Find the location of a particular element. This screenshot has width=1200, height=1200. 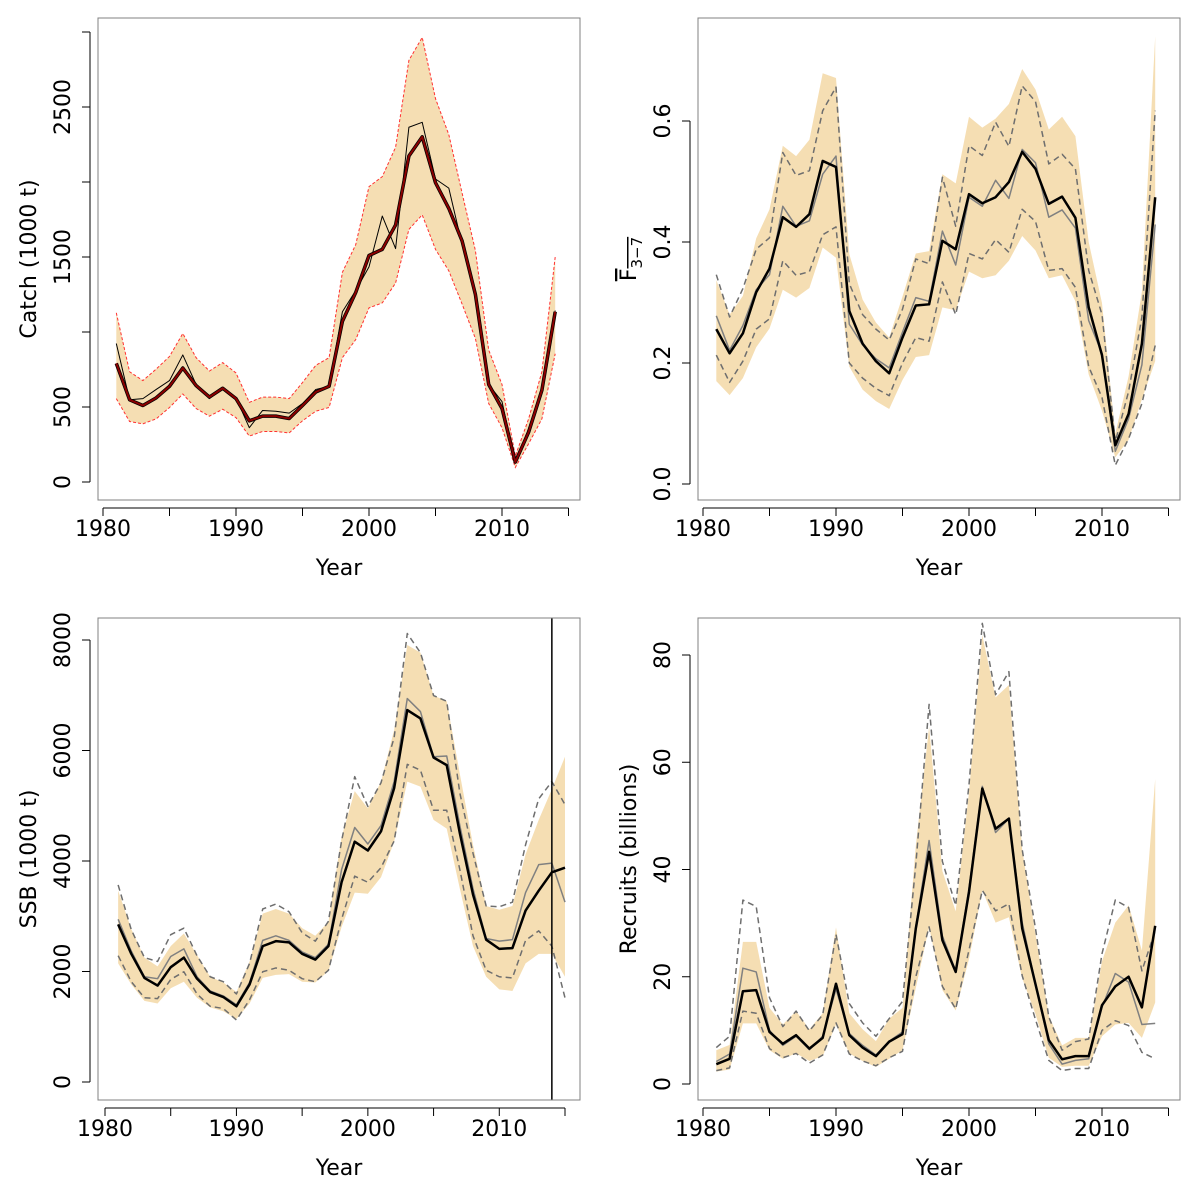

y-tick-label: 0.2 is located at coordinates (663, 363).